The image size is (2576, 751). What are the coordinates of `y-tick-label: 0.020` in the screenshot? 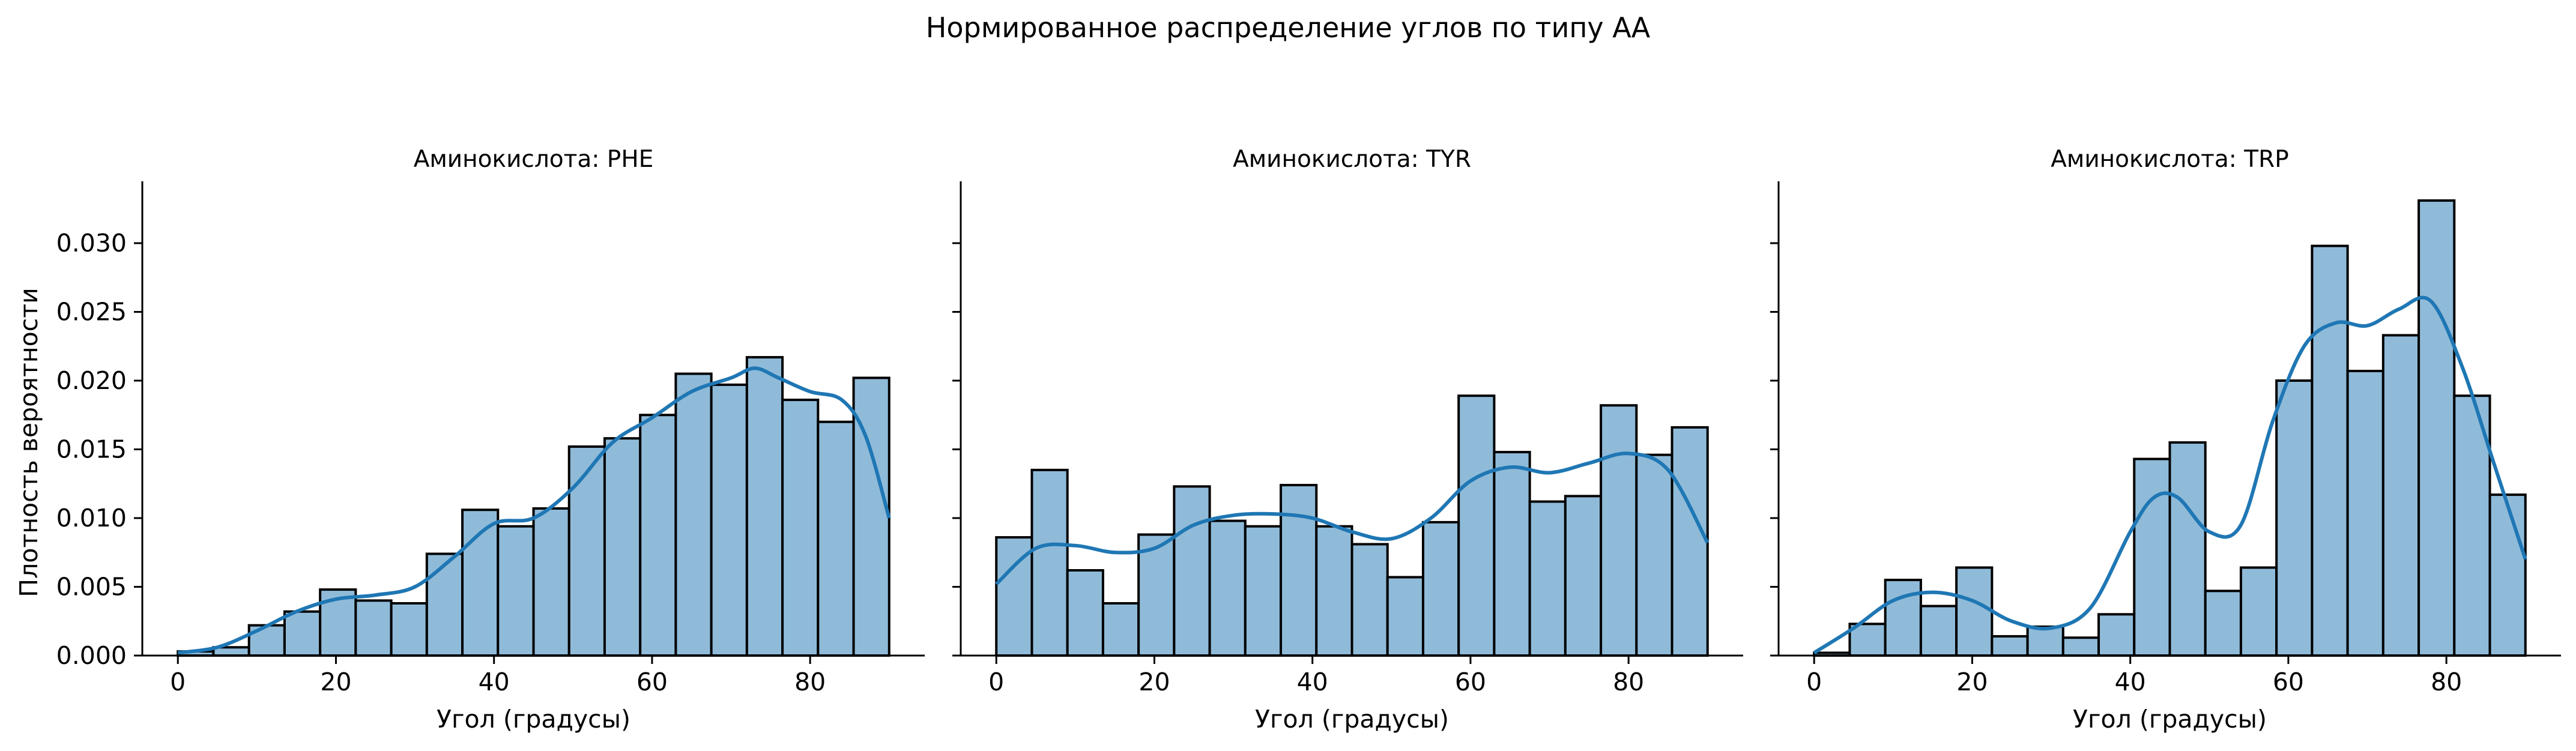 It's located at (91, 380).